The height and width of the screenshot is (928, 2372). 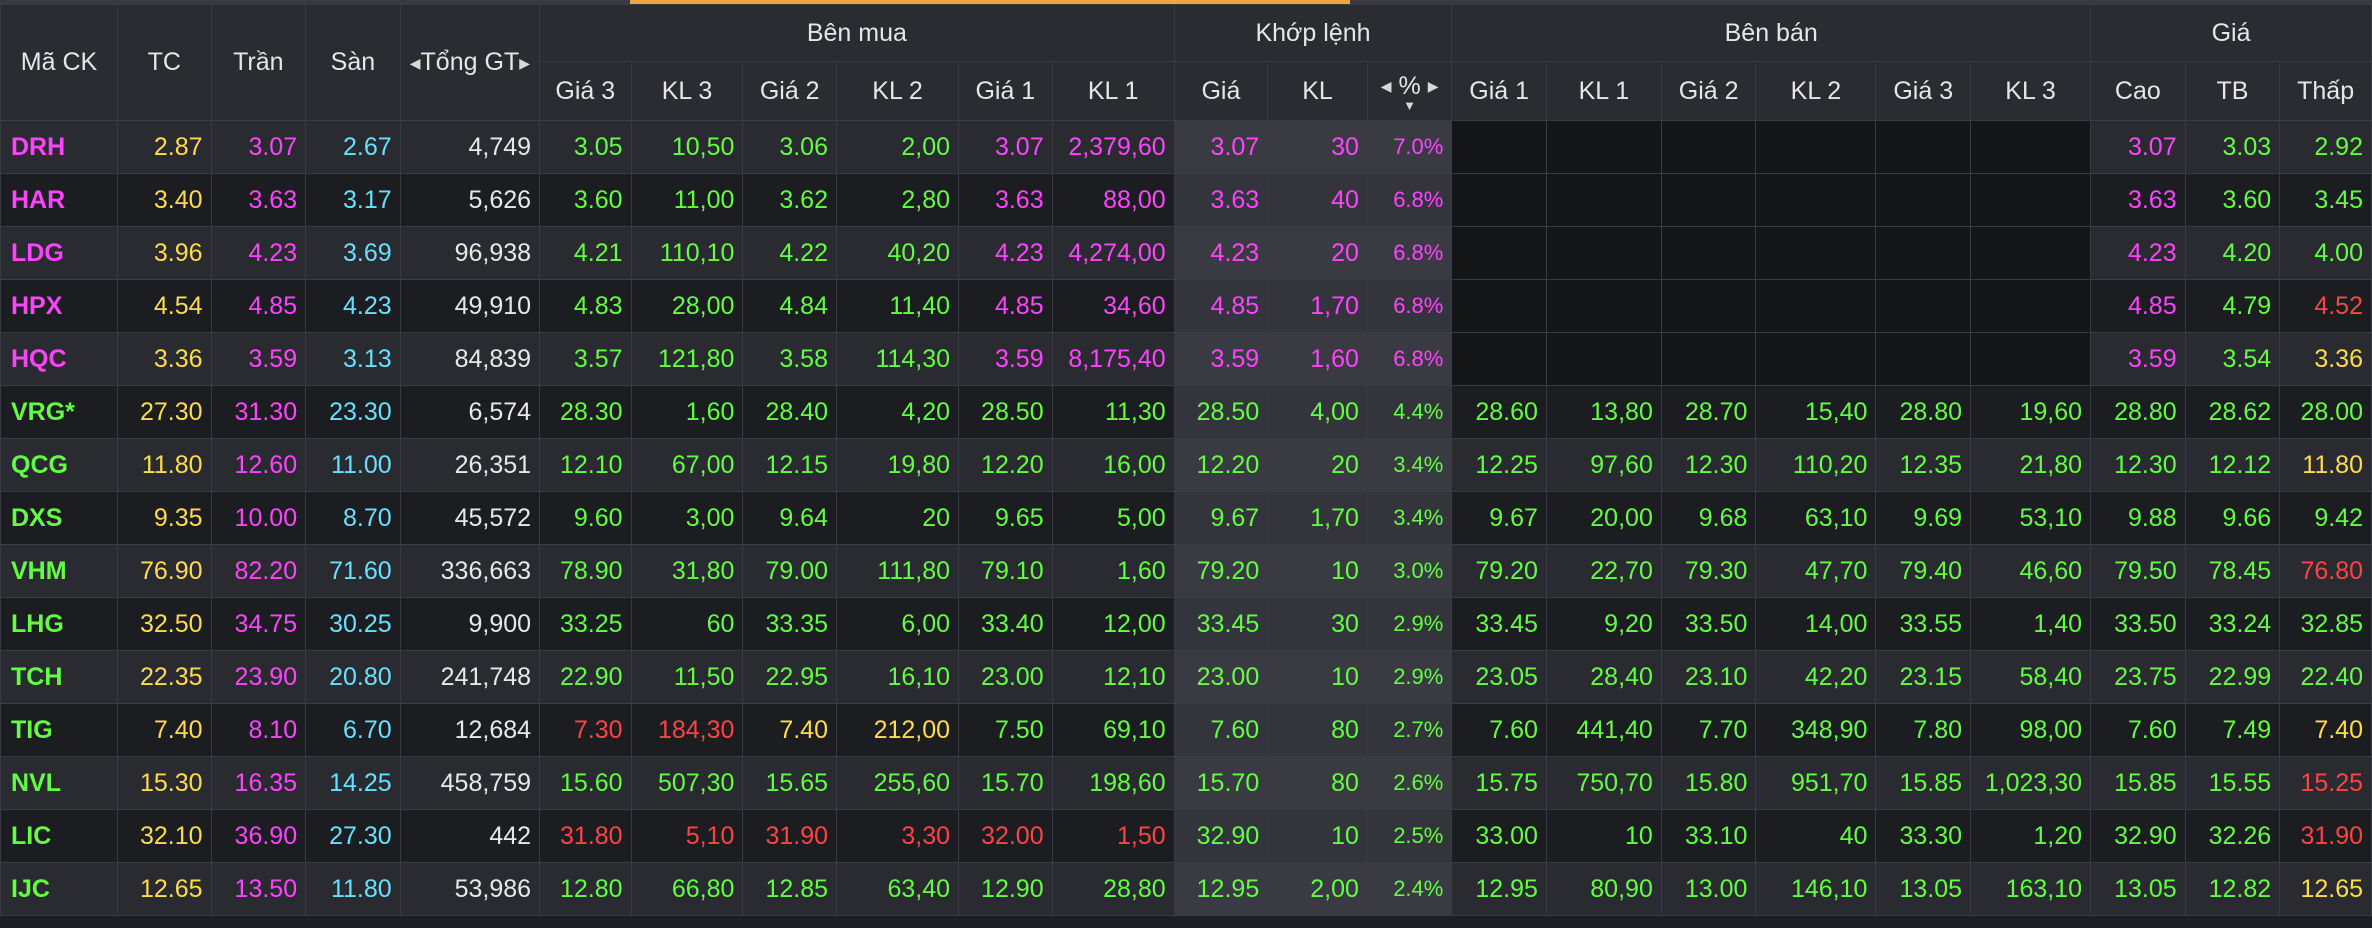 What do you see at coordinates (2231, 33) in the screenshot?
I see `group-header-price: Giá` at bounding box center [2231, 33].